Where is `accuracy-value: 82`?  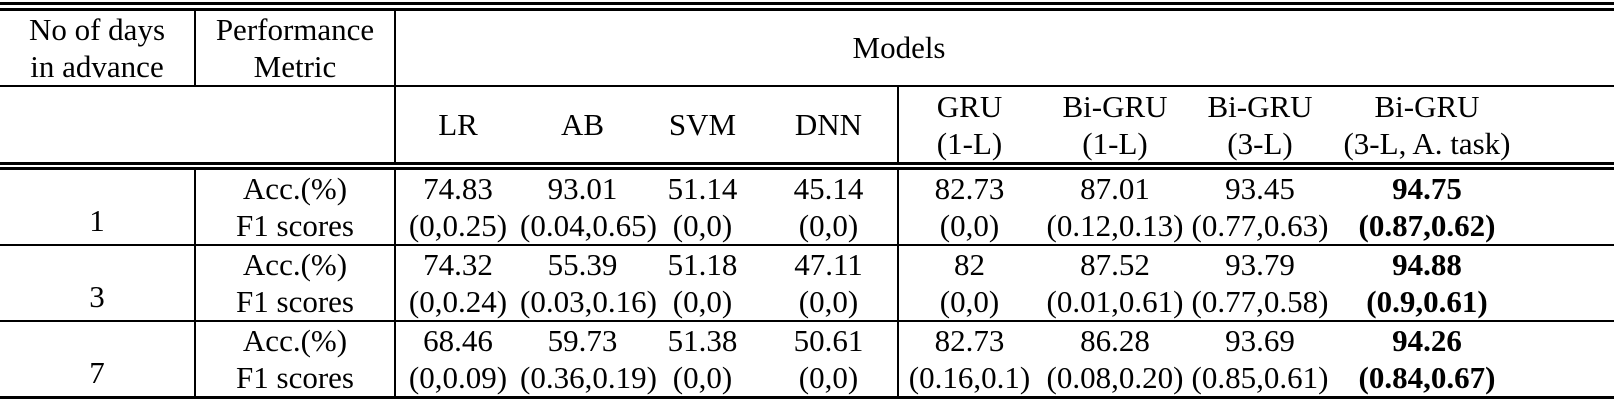 accuracy-value: 82 is located at coordinates (969, 264).